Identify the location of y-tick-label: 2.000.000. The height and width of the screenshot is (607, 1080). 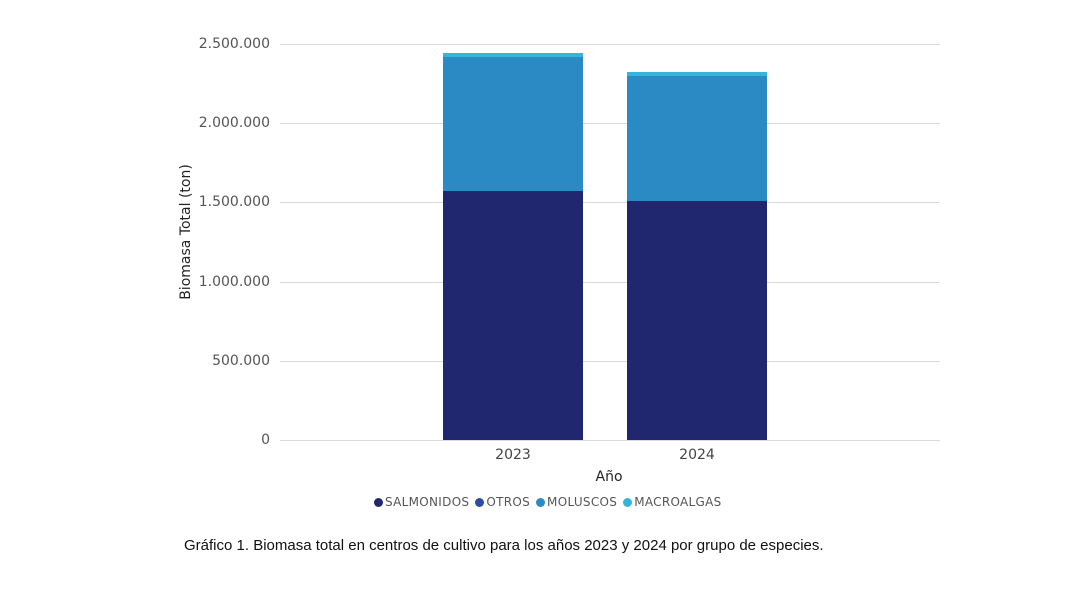
(234, 123).